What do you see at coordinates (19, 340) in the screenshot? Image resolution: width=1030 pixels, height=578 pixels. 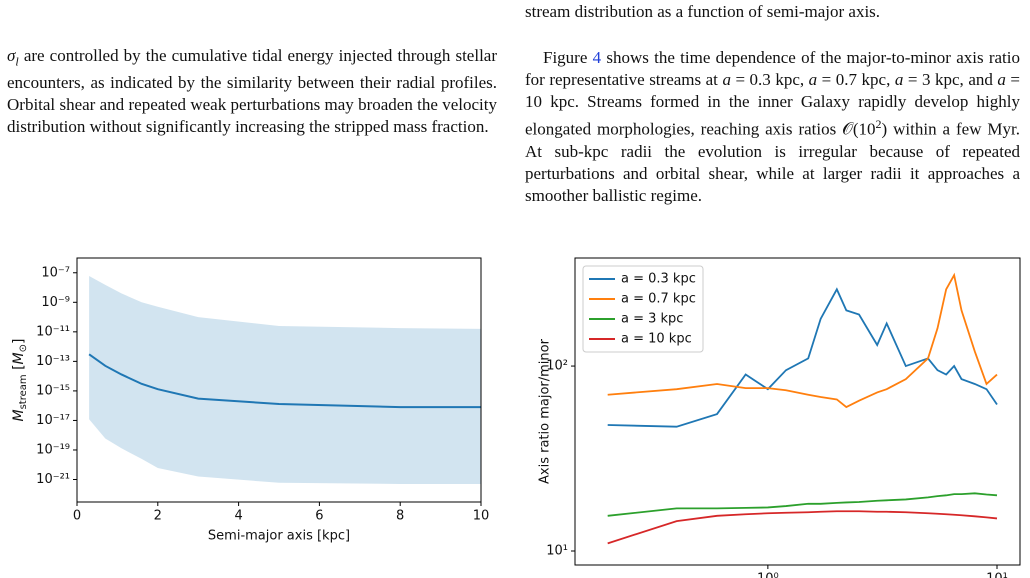 I see `y-axis-label-part: ]` at bounding box center [19, 340].